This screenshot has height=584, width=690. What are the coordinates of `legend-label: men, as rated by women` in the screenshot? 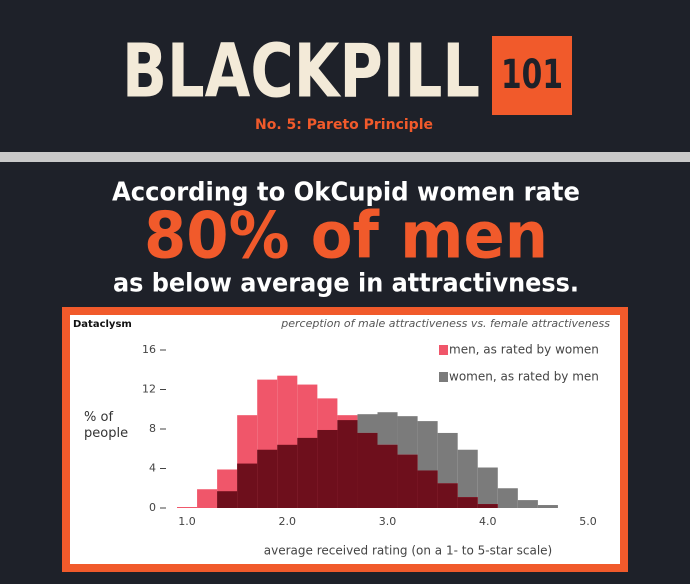 It's located at (524, 350).